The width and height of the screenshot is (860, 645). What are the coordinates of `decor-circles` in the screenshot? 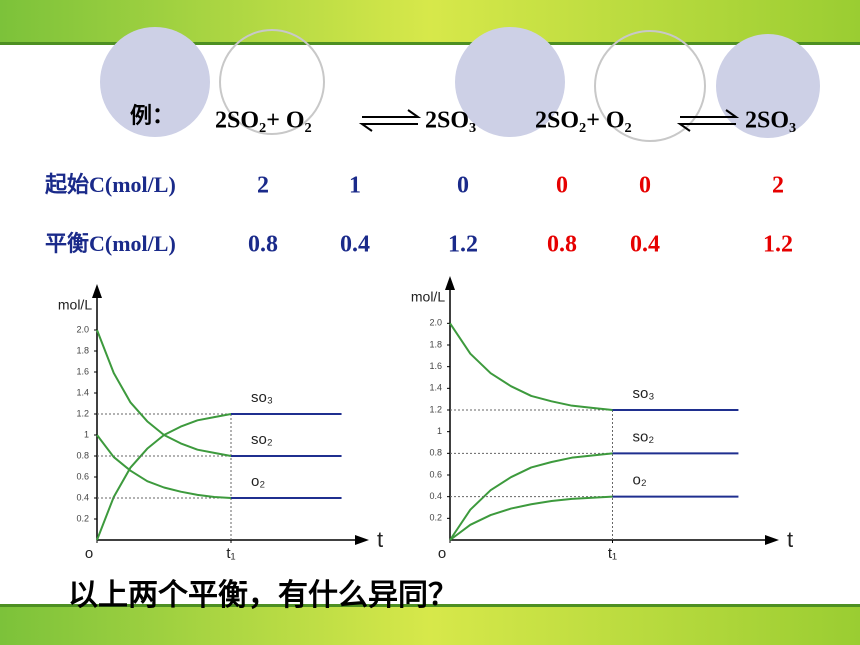 It's located at (460, 84).